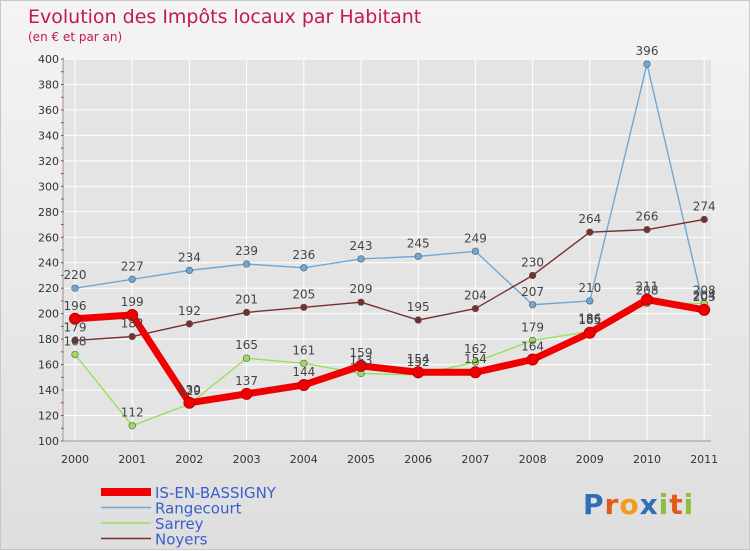  I want to click on x-tick-label: 2008, so click(533, 459).